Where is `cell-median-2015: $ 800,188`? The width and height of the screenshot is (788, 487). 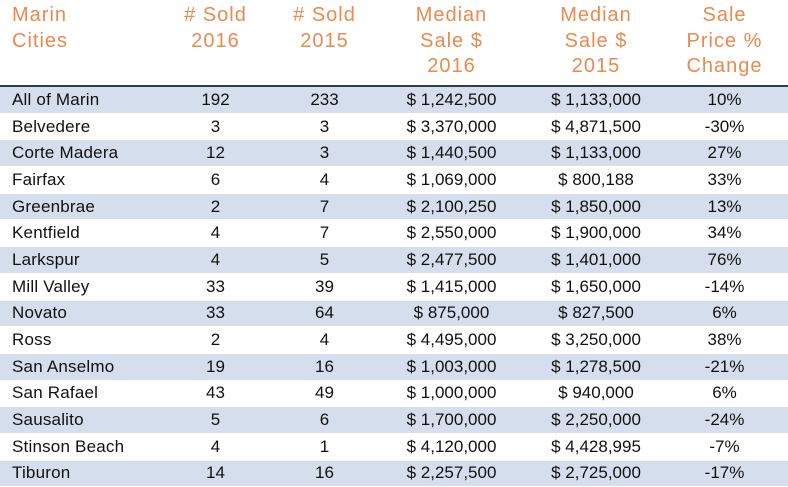 cell-median-2015: $ 800,188 is located at coordinates (596, 180).